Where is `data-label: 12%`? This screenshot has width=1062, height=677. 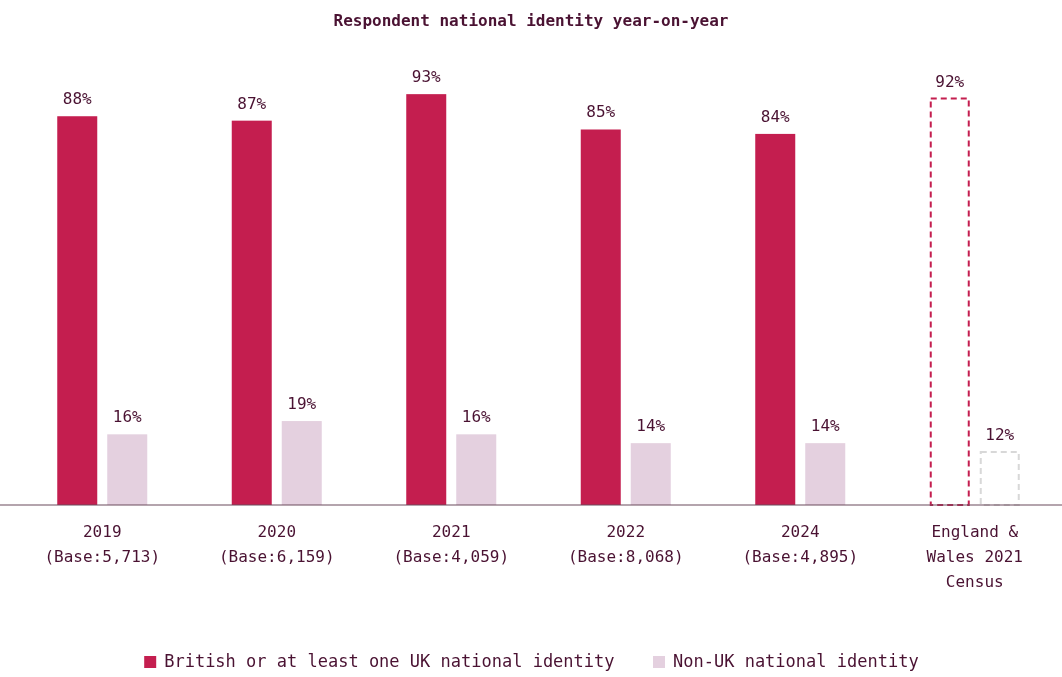 data-label: 12% is located at coordinates (1000, 434).